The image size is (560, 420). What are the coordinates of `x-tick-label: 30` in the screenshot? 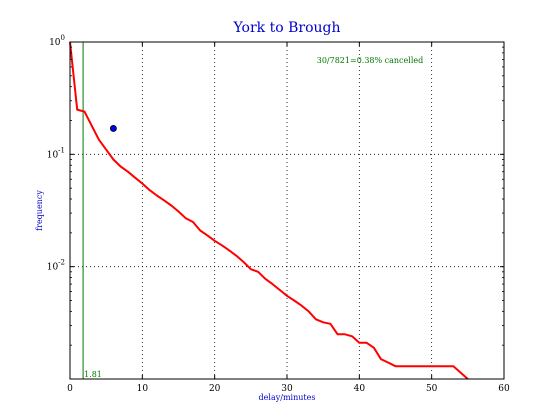 It's located at (287, 389).